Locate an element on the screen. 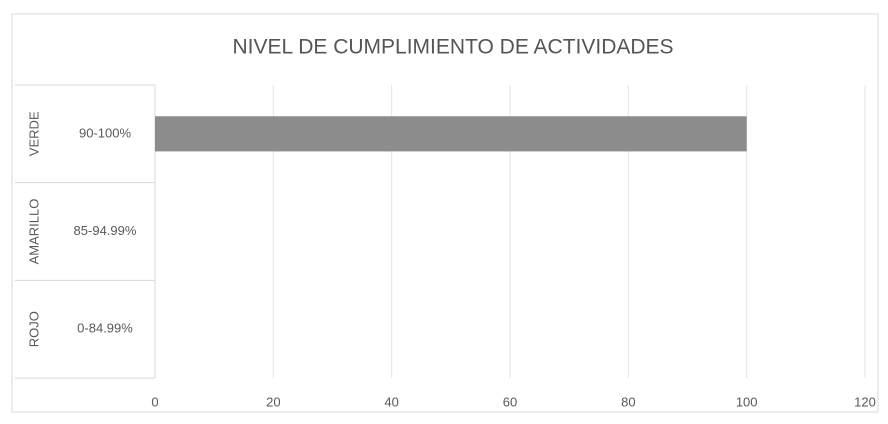  x-tick-label: 40 is located at coordinates (391, 401).